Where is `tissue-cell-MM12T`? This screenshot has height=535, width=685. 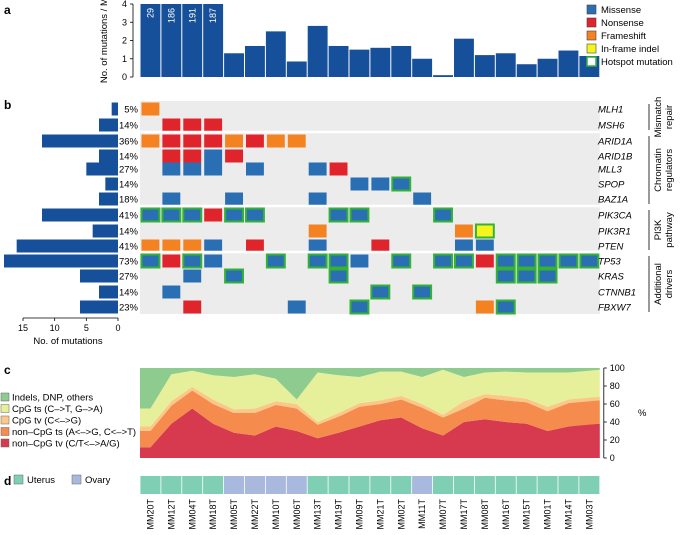 tissue-cell-MM12T is located at coordinates (171, 485).